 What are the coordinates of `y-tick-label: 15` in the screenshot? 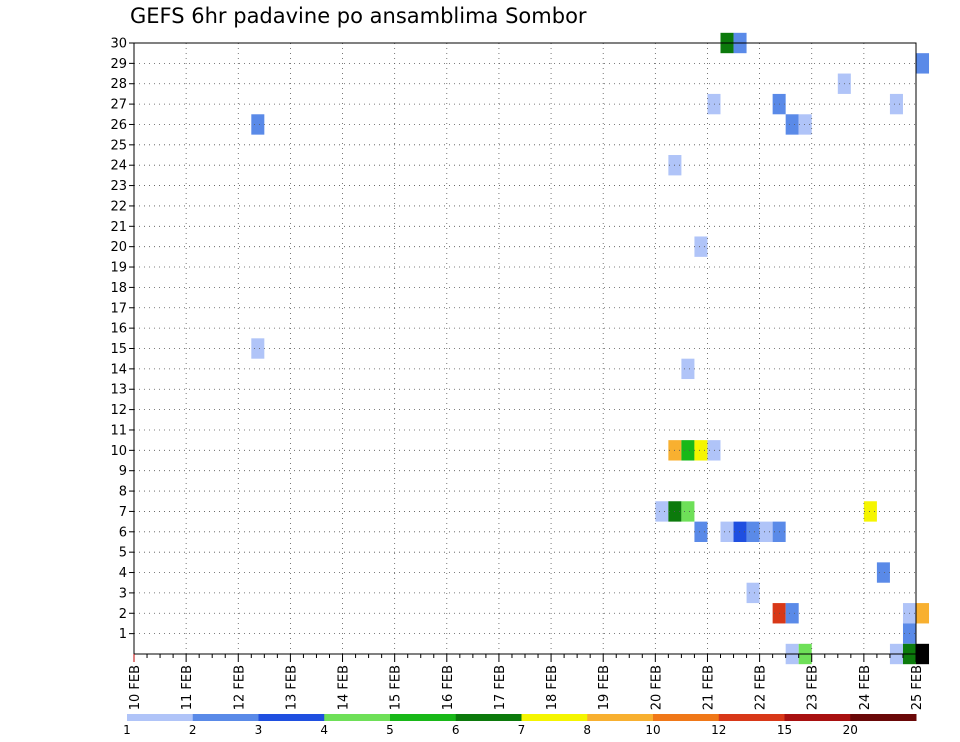 It's located at (118, 349).